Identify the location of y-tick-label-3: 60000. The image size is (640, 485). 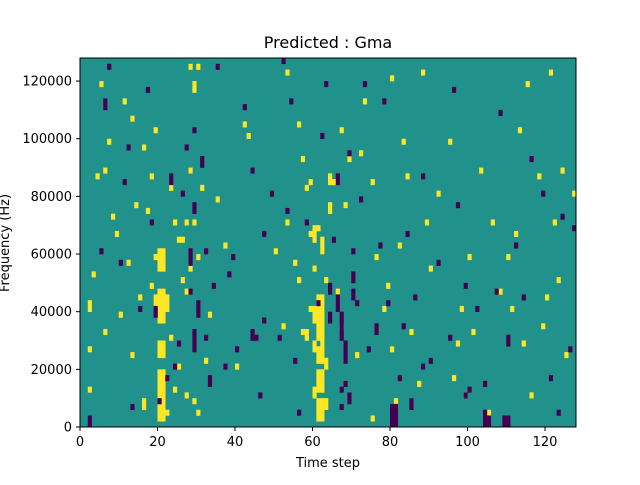
(51, 255).